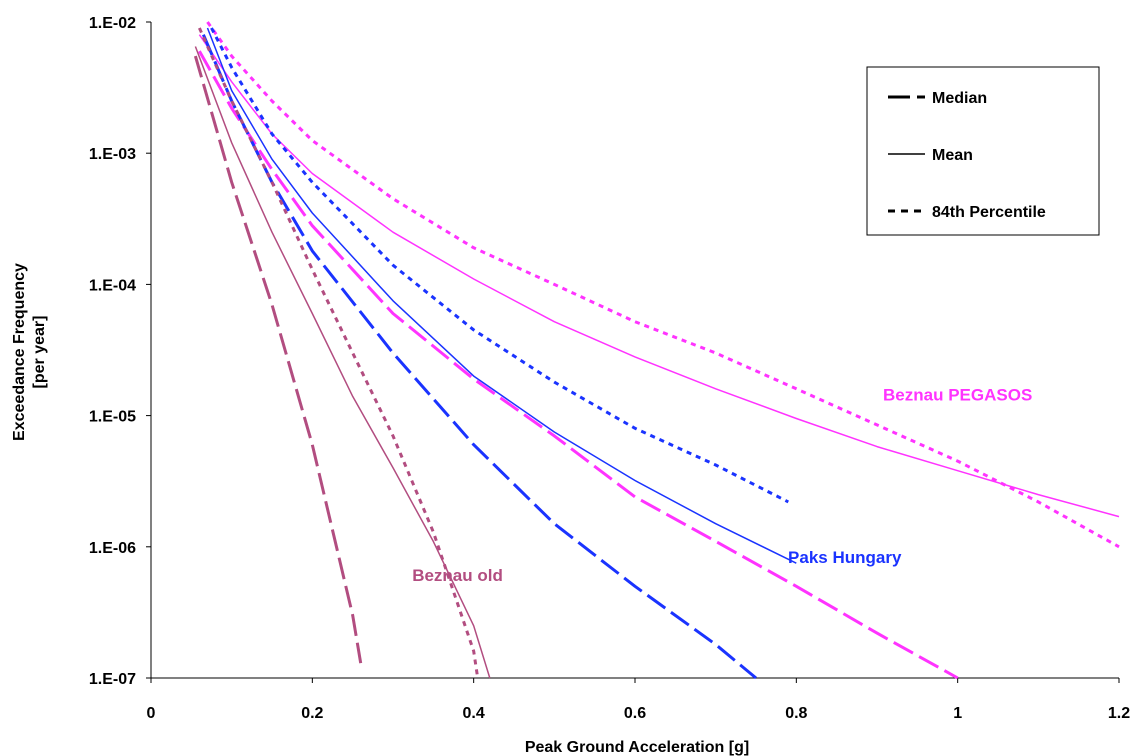 Image resolution: width=1140 pixels, height=756 pixels. What do you see at coordinates (959, 98) in the screenshot?
I see `legend-label: Median` at bounding box center [959, 98].